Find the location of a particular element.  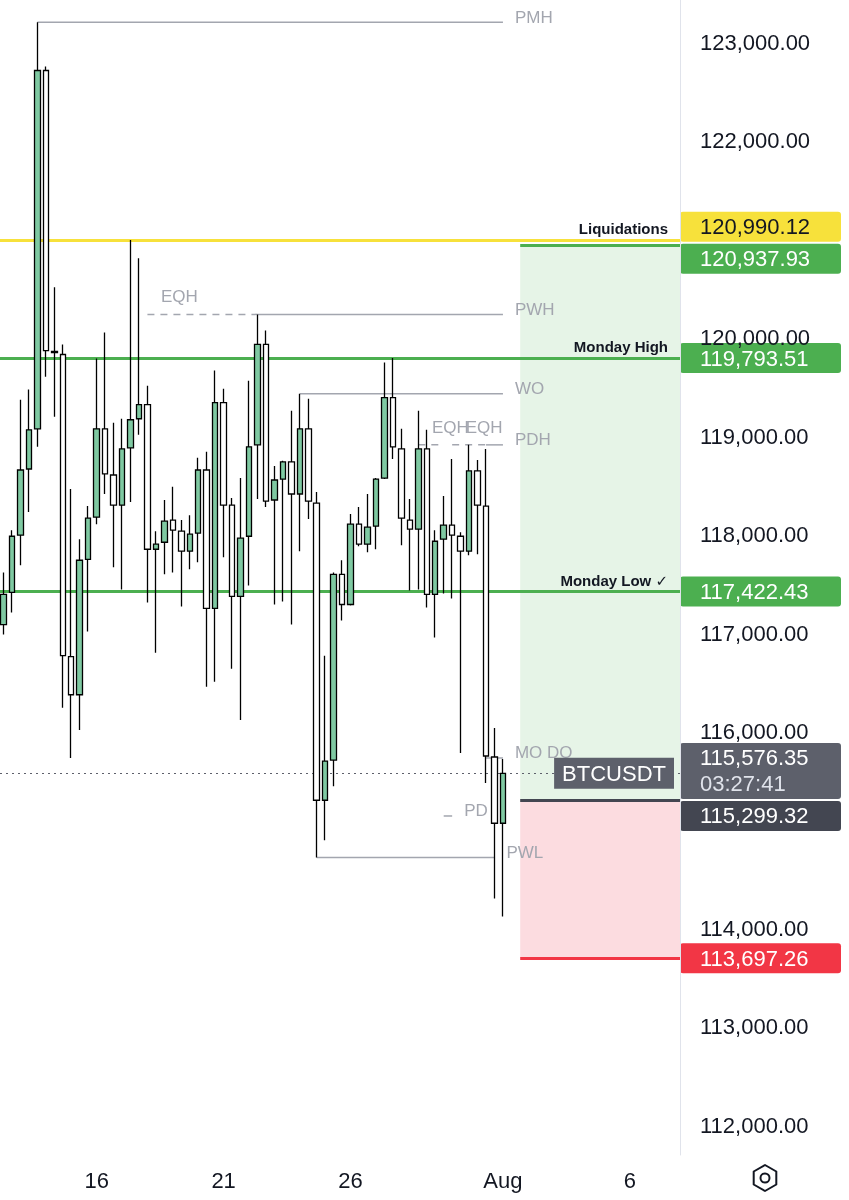

ref-line-label: 120,990.12 is located at coordinates (755, 227).